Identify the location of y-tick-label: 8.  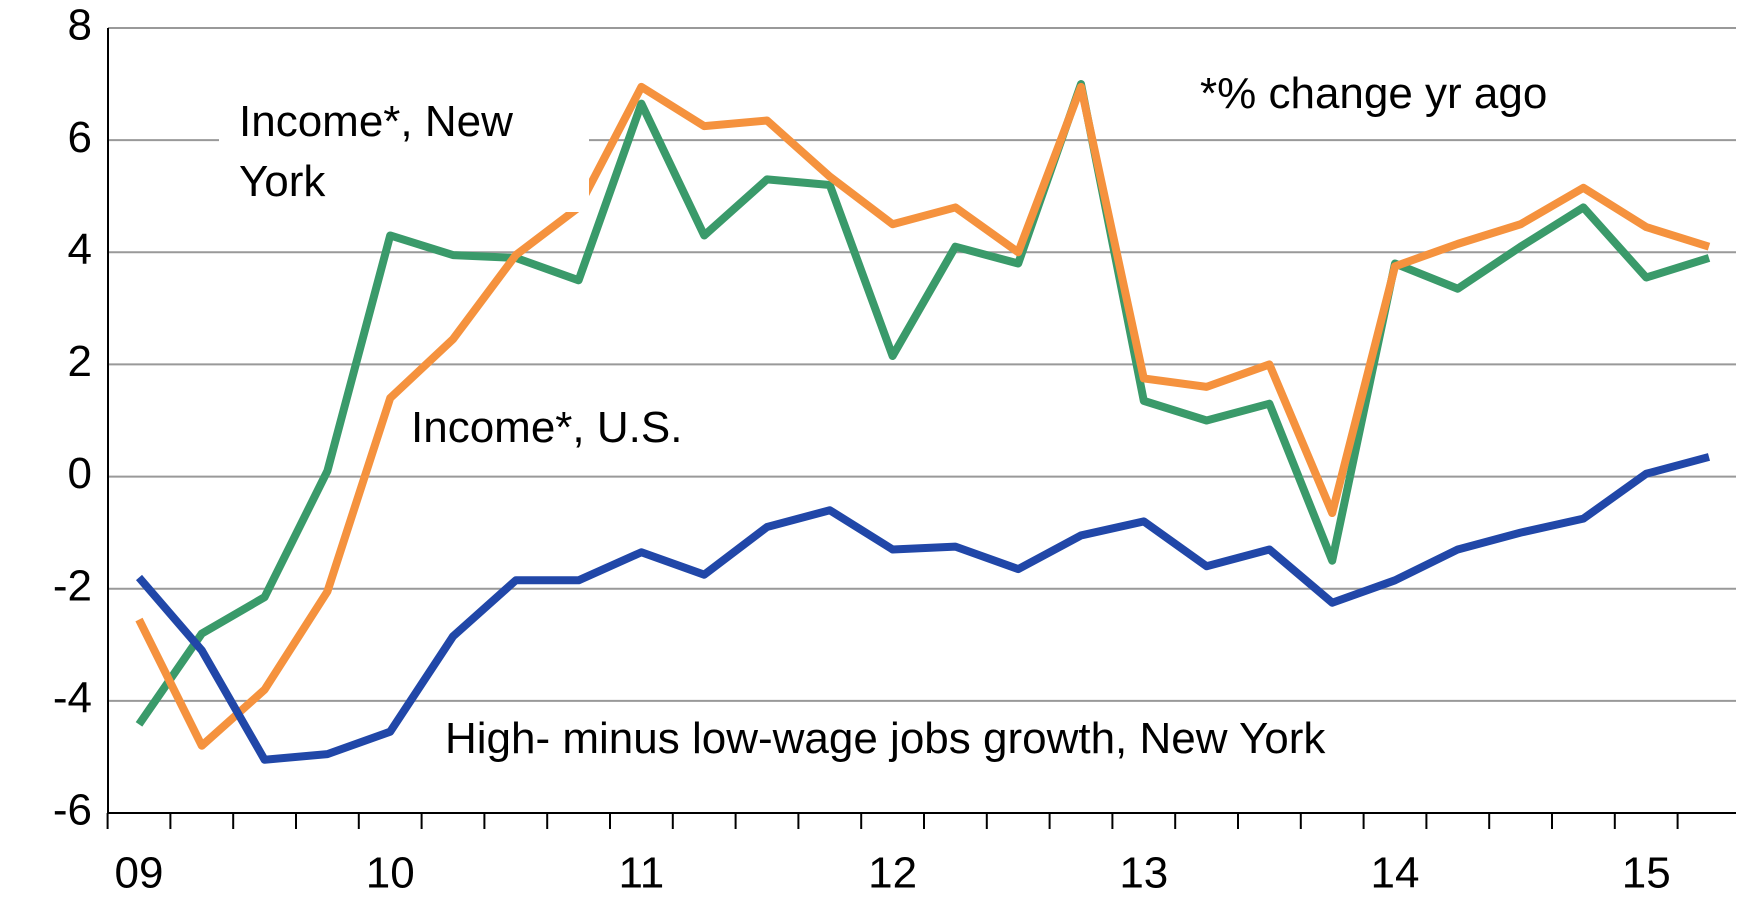
(80, 25).